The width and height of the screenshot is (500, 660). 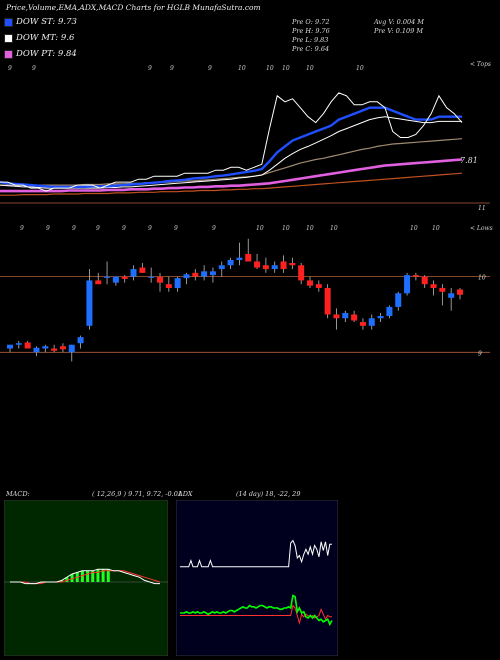 What do you see at coordinates (311, 31) in the screenshot?
I see `info-col1-1: Pre H: 9.76` at bounding box center [311, 31].